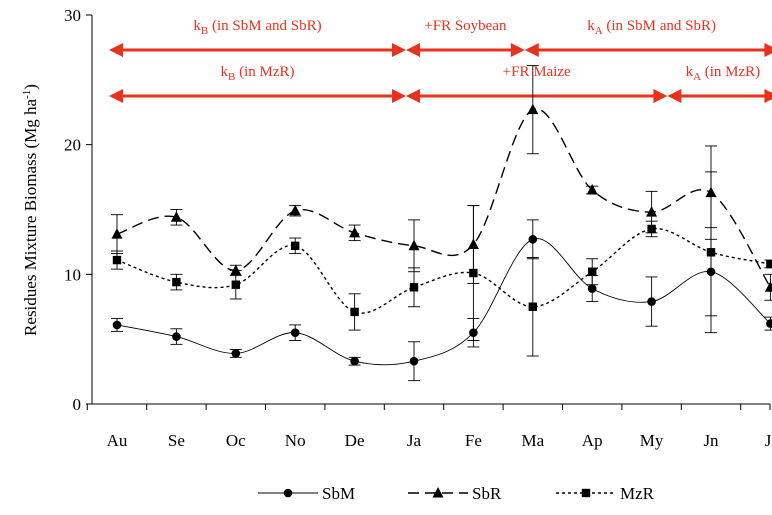 The height and width of the screenshot is (515, 772). I want to click on annotation-label: kA (in SbM and SbR), so click(651, 27).